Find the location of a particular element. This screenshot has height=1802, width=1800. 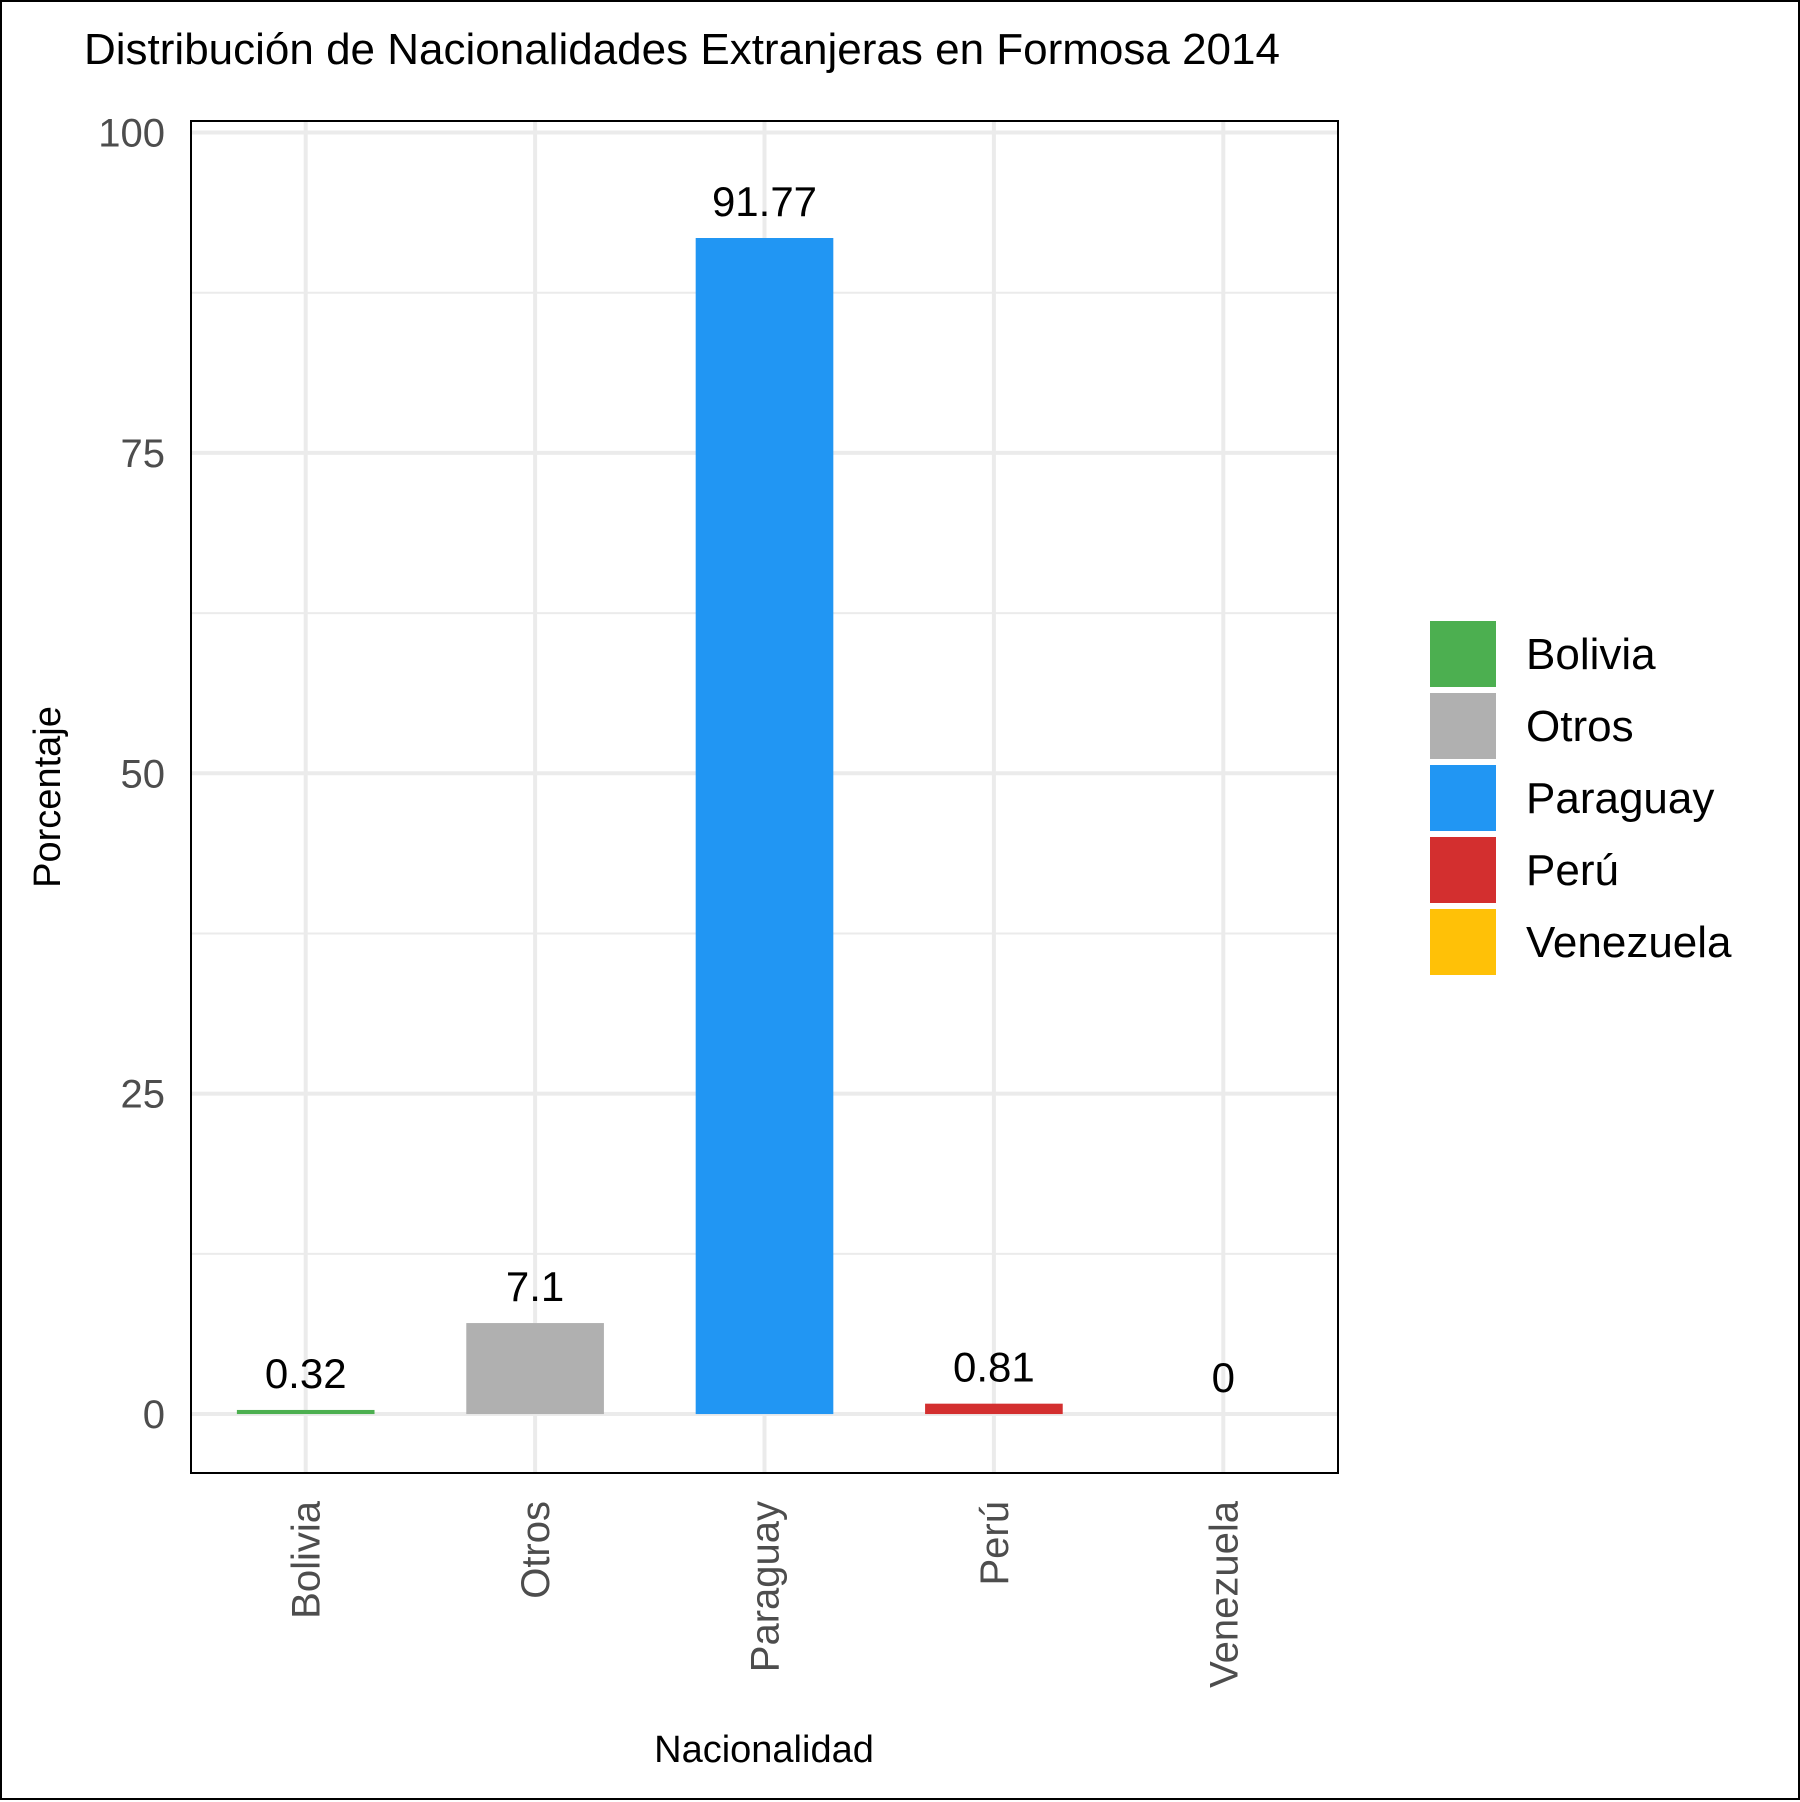

legend-key-perú is located at coordinates (1463, 870).